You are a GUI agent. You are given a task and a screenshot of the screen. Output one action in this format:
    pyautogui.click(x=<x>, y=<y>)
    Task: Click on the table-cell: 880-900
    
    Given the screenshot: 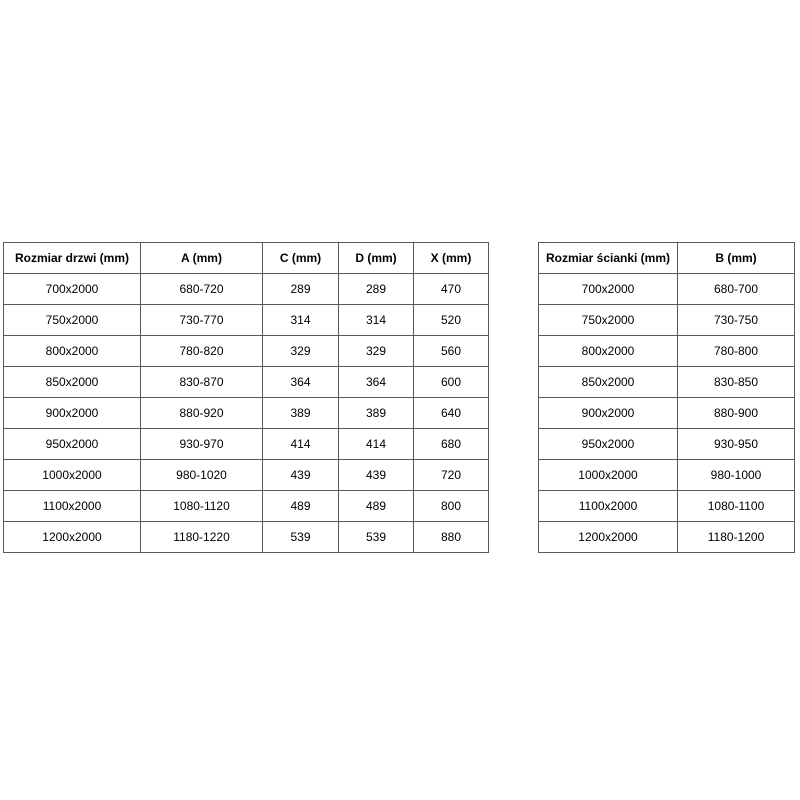 What is the action you would take?
    pyautogui.click(x=736, y=413)
    